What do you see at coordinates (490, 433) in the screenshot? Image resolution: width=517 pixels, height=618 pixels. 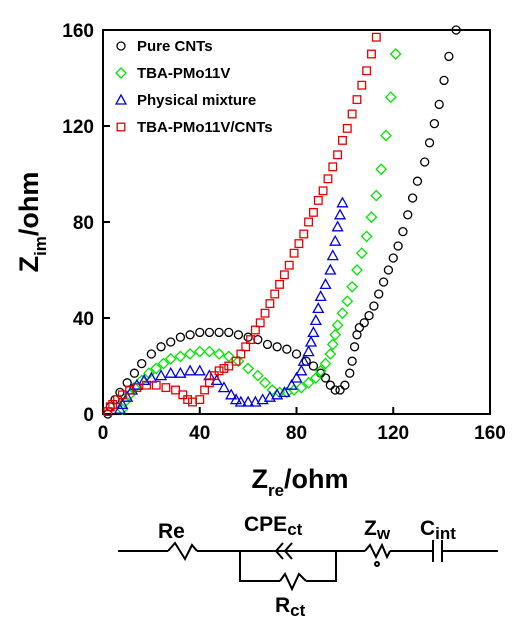 I see `x-tick-label: 160` at bounding box center [490, 433].